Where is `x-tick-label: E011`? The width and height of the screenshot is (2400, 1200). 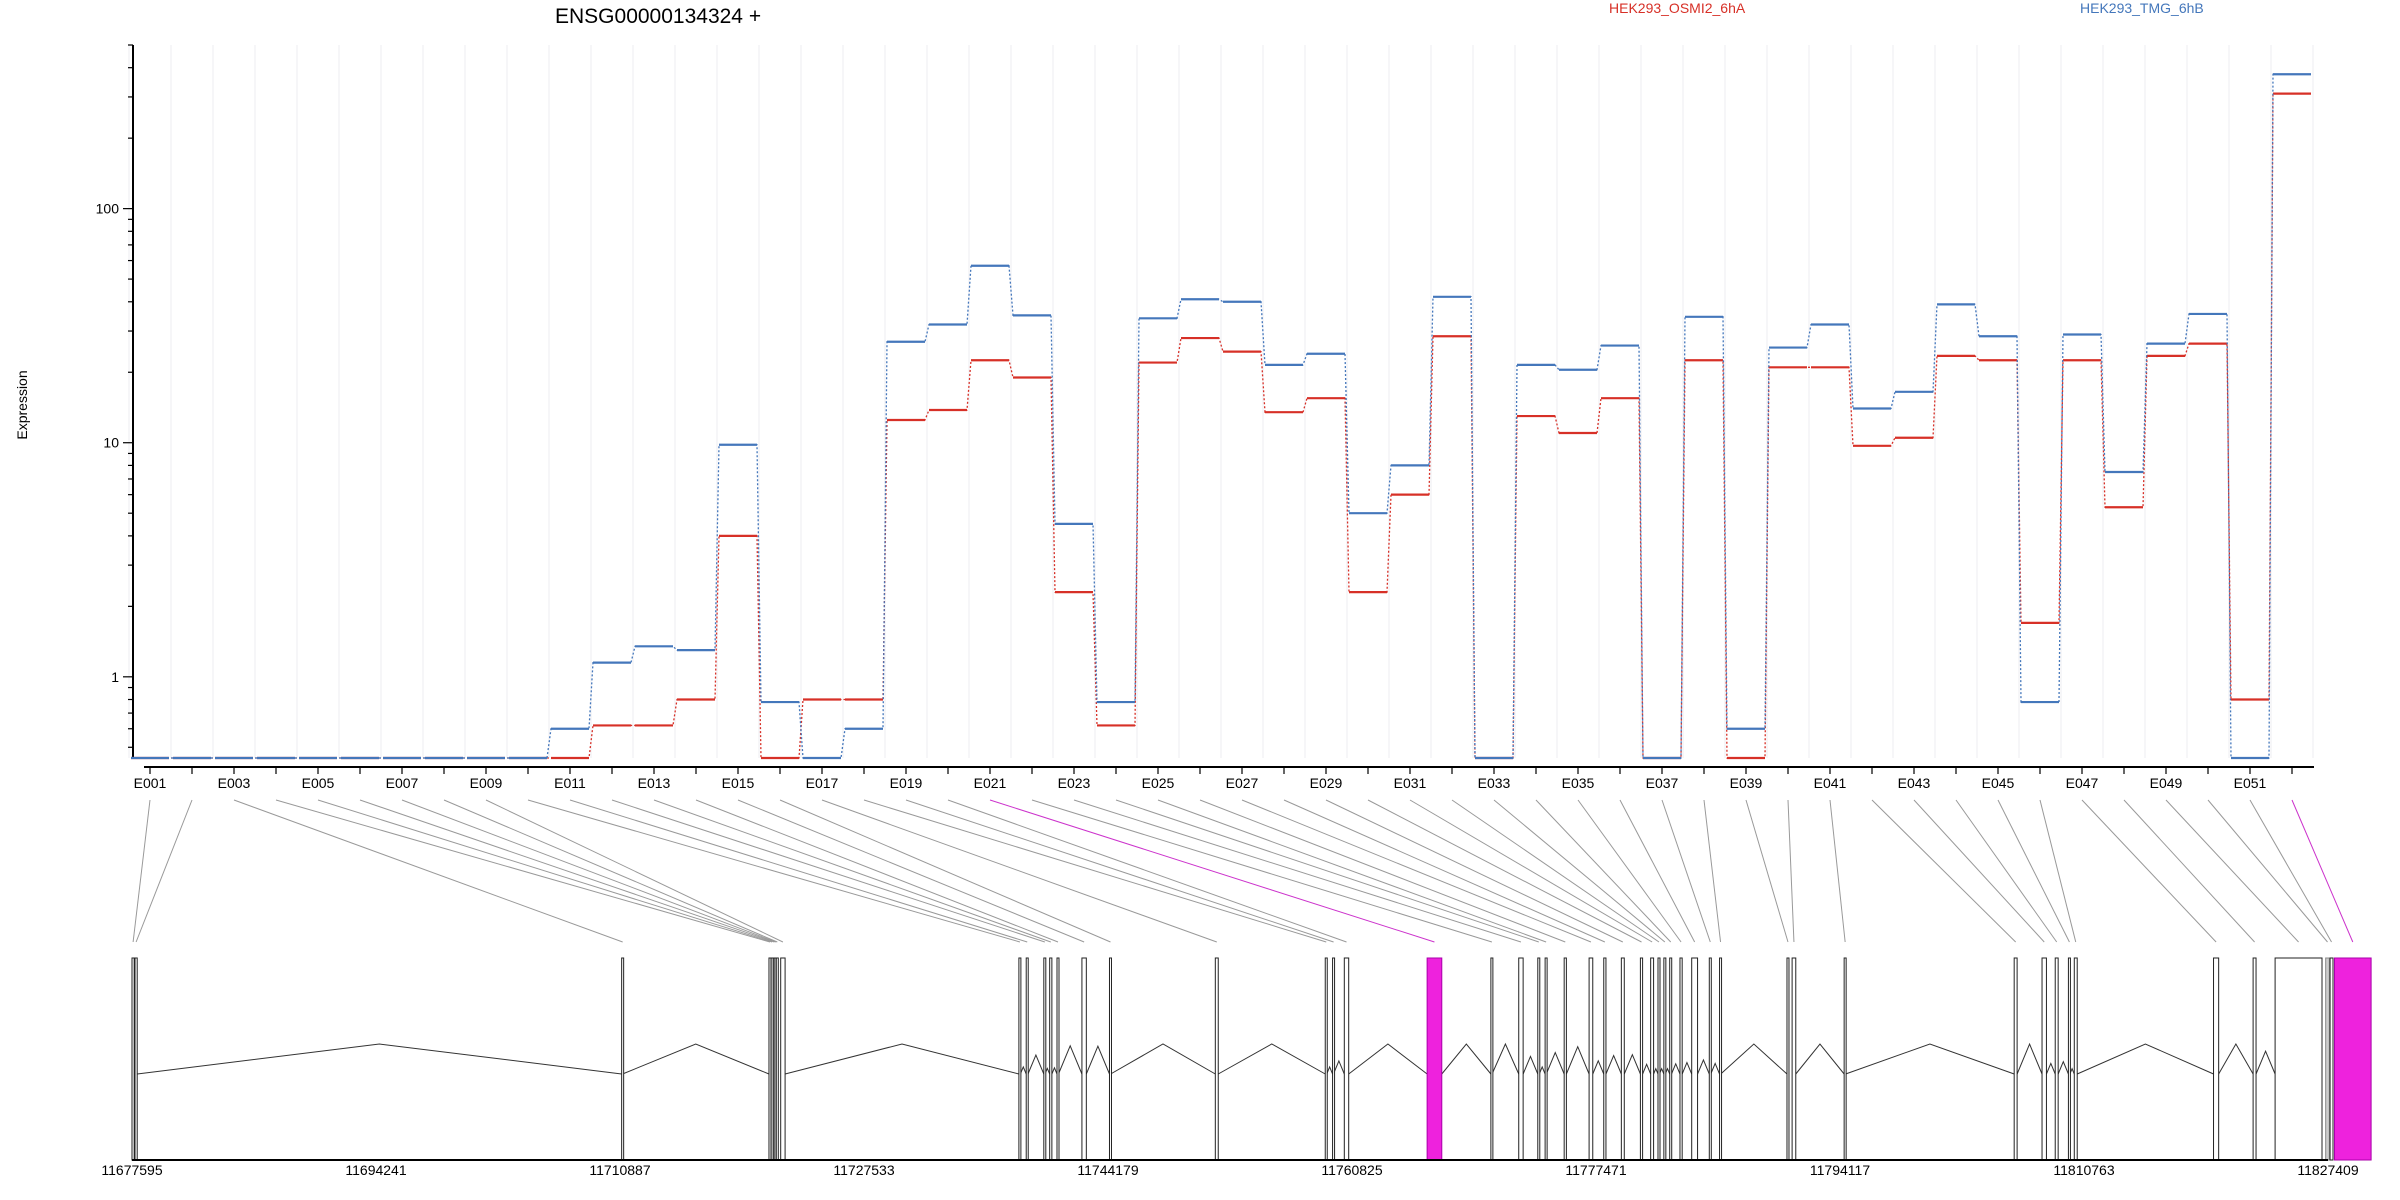
x-tick-label: E011 is located at coordinates (570, 783).